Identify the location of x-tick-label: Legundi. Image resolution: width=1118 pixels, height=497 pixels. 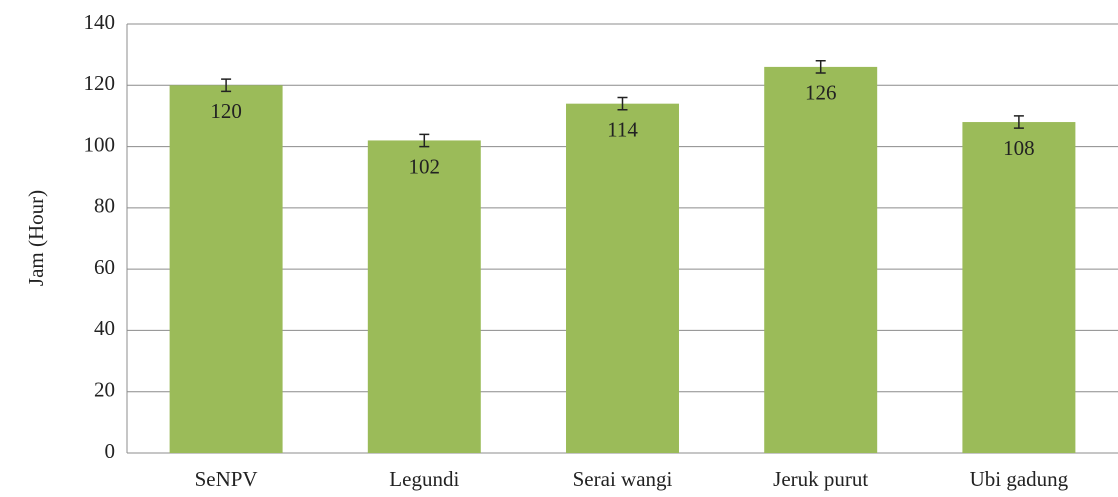
(424, 479).